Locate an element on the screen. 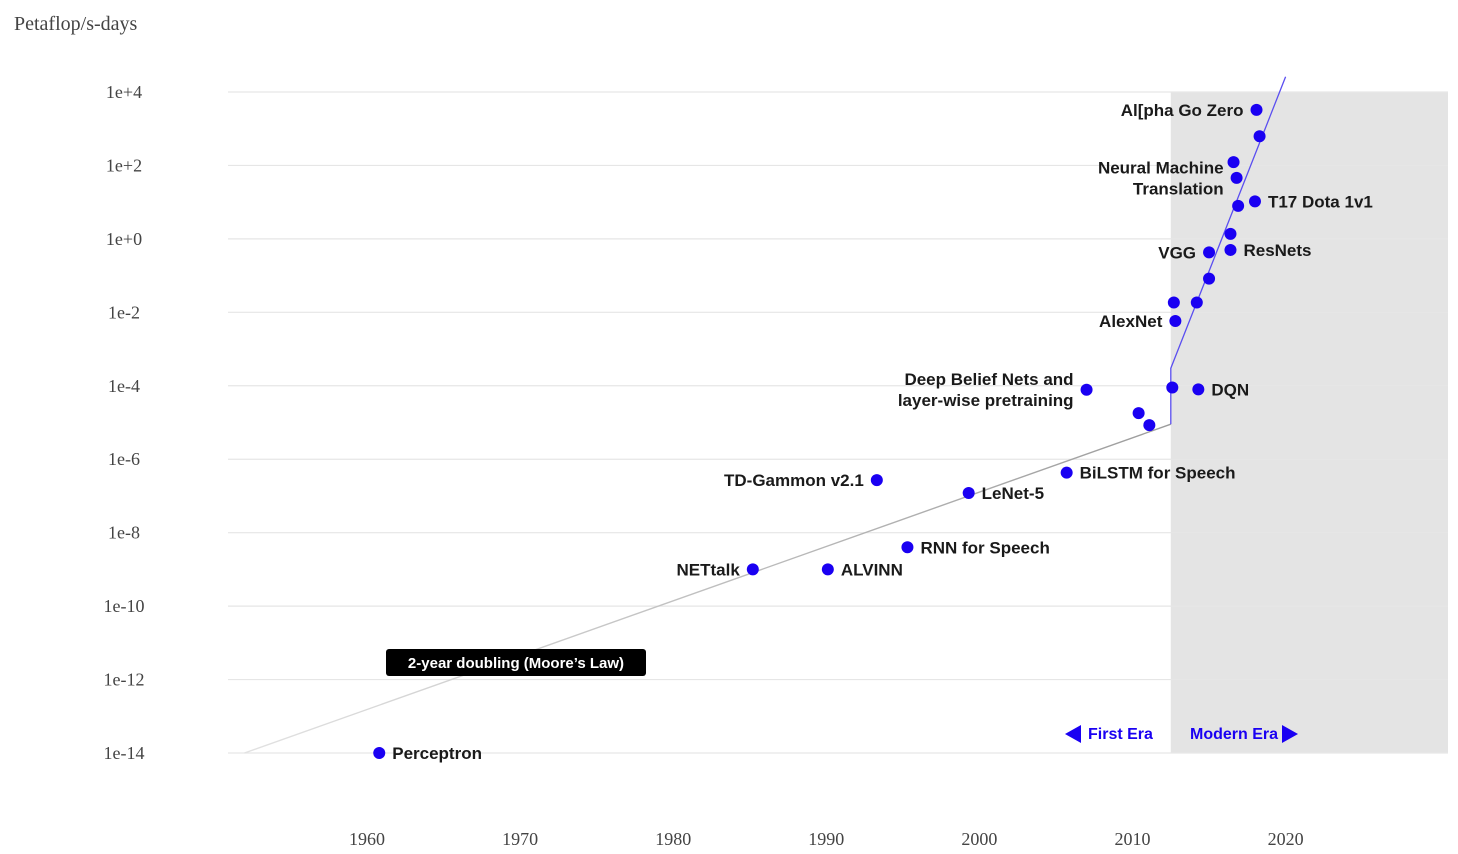 This screenshot has width=1458, height=854. point-label: ResNets is located at coordinates (1277, 250).